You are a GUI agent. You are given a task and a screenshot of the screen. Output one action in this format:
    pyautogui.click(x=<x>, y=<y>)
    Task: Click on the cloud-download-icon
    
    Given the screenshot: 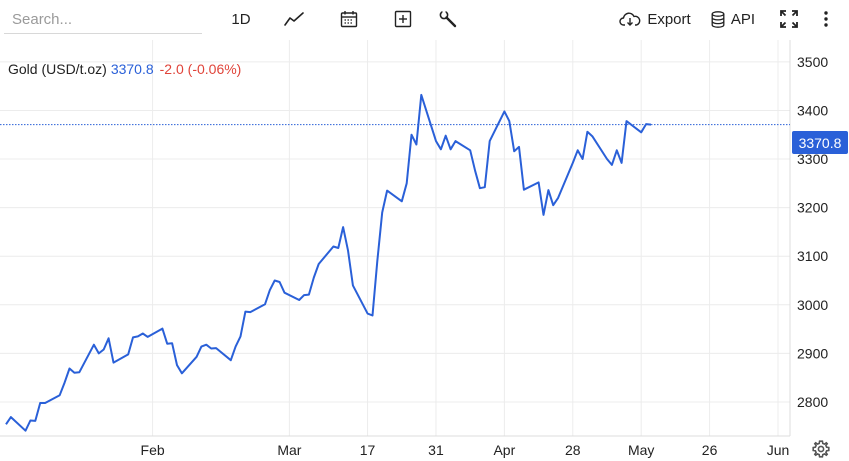 What is the action you would take?
    pyautogui.click(x=630, y=19)
    